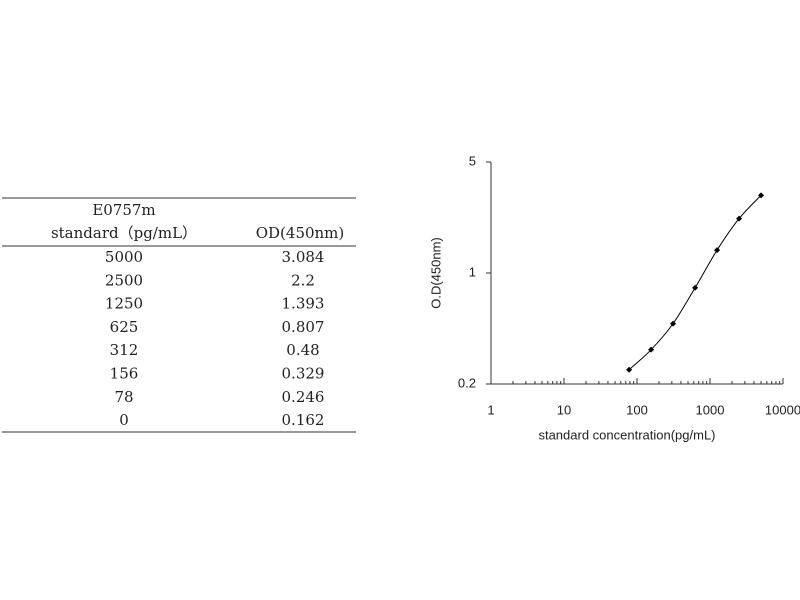 This screenshot has width=800, height=600. I want to click on y-tick-label: 0.2, so click(467, 382).